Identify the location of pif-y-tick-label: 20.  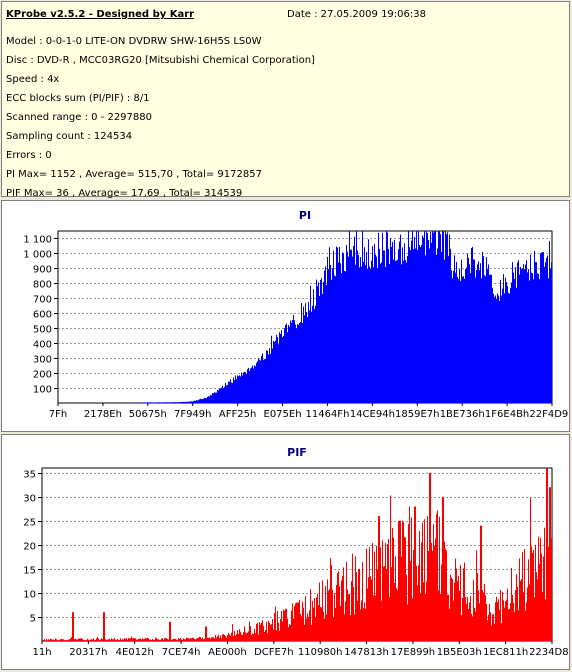
(29, 547).